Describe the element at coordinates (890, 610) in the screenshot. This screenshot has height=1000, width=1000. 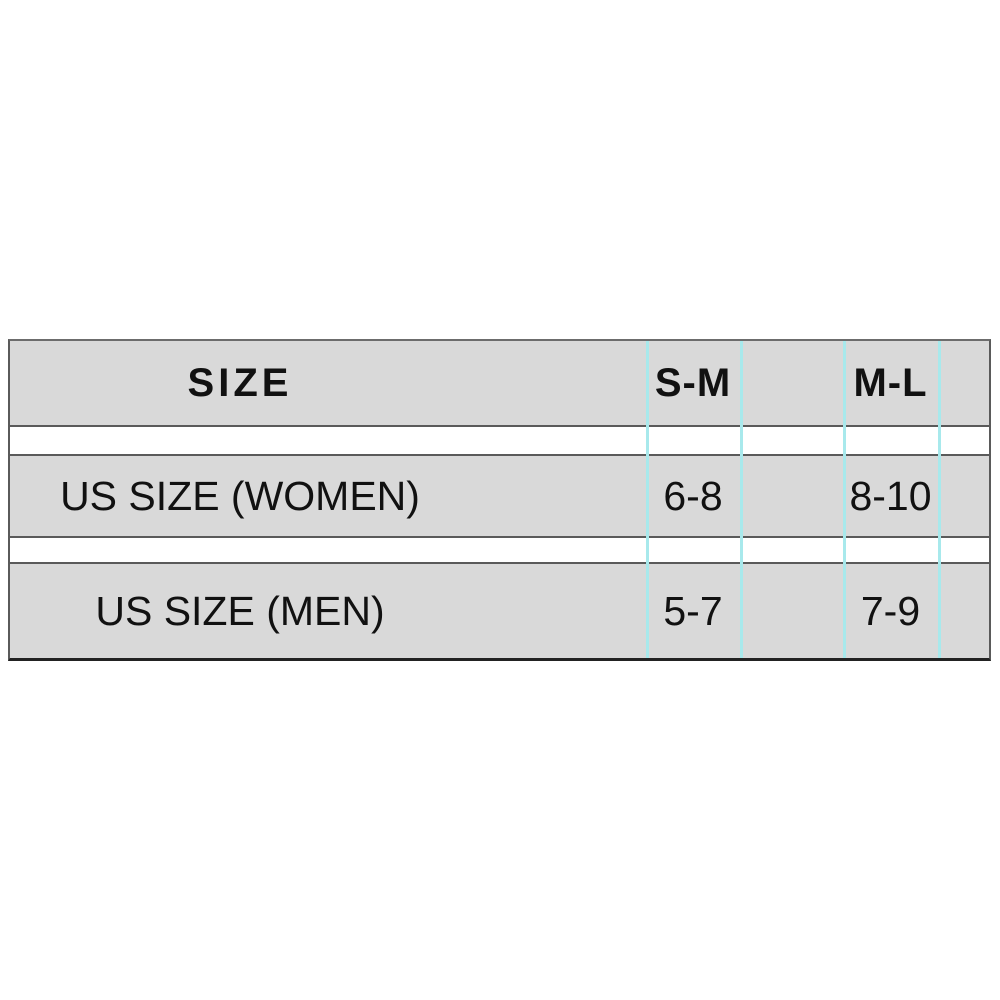
I see `row-men-value-m-l: 7-9` at that location.